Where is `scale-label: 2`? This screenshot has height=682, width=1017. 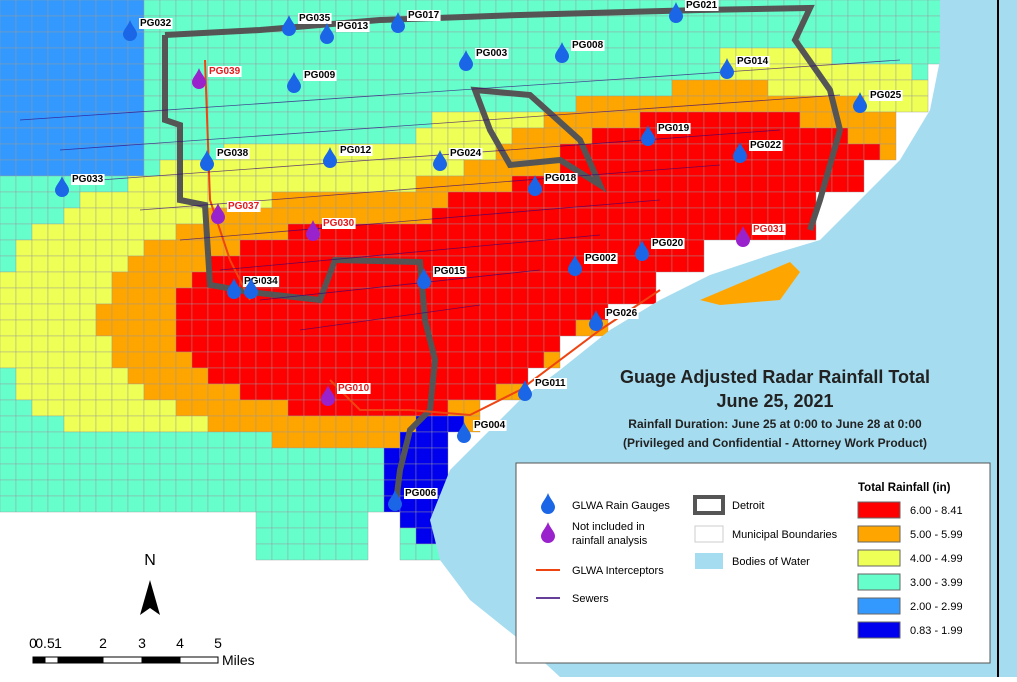
scale-label: 2 is located at coordinates (103, 643).